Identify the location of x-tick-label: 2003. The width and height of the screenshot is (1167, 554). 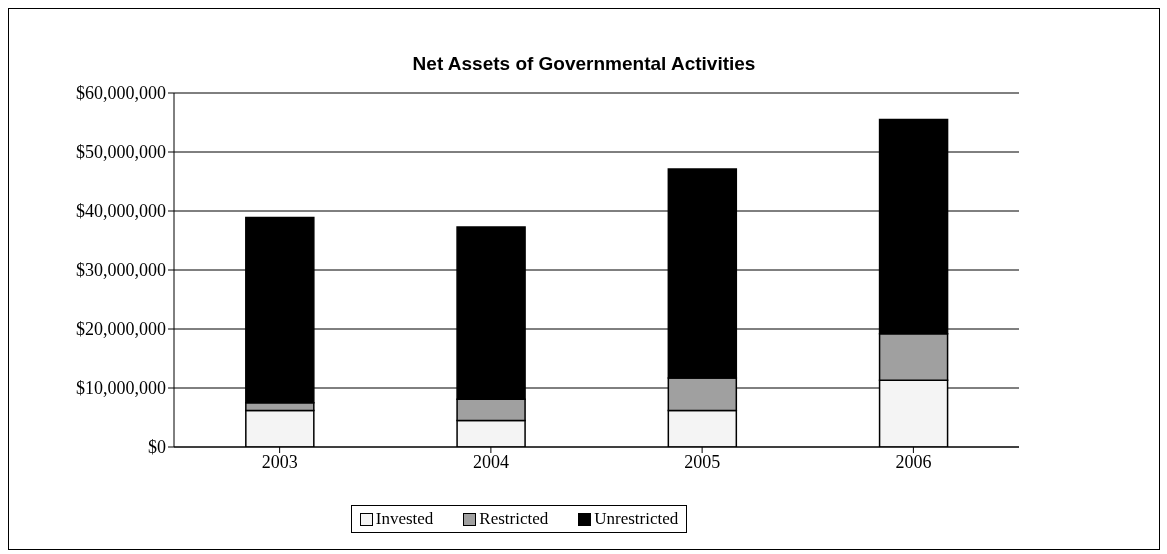
(279, 461).